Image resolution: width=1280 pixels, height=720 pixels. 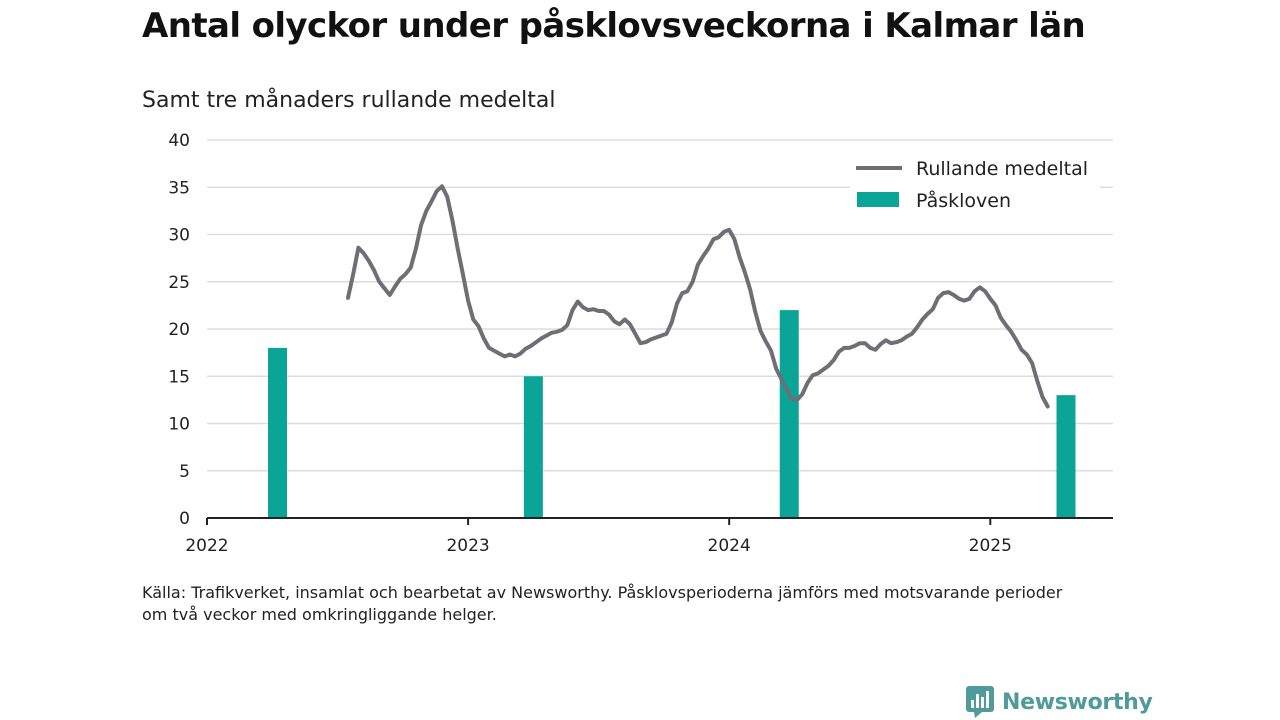 I want to click on legend-background, so click(x=975, y=185).